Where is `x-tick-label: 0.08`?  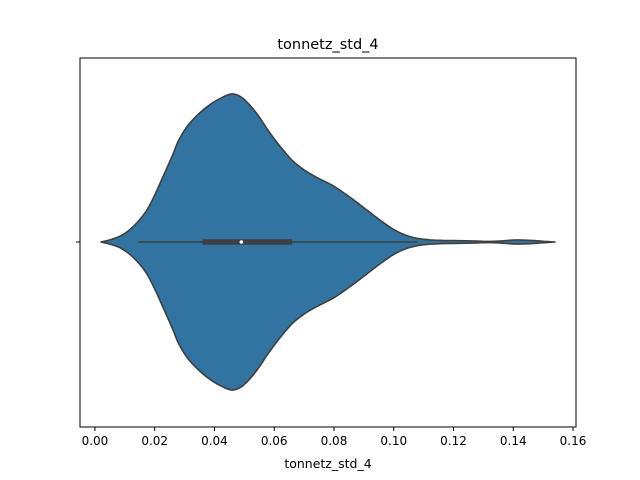 x-tick-label: 0.08 is located at coordinates (334, 441).